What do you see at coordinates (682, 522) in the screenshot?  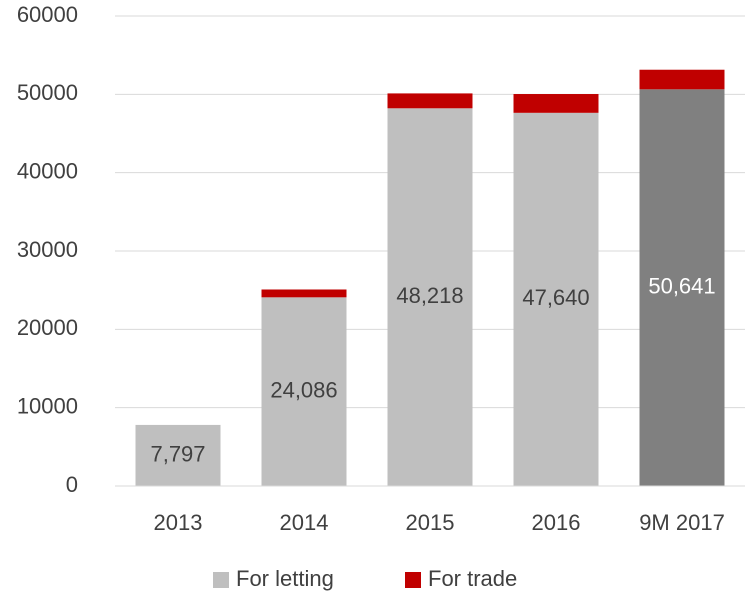 I see `x-tick-label: 9M 2017` at bounding box center [682, 522].